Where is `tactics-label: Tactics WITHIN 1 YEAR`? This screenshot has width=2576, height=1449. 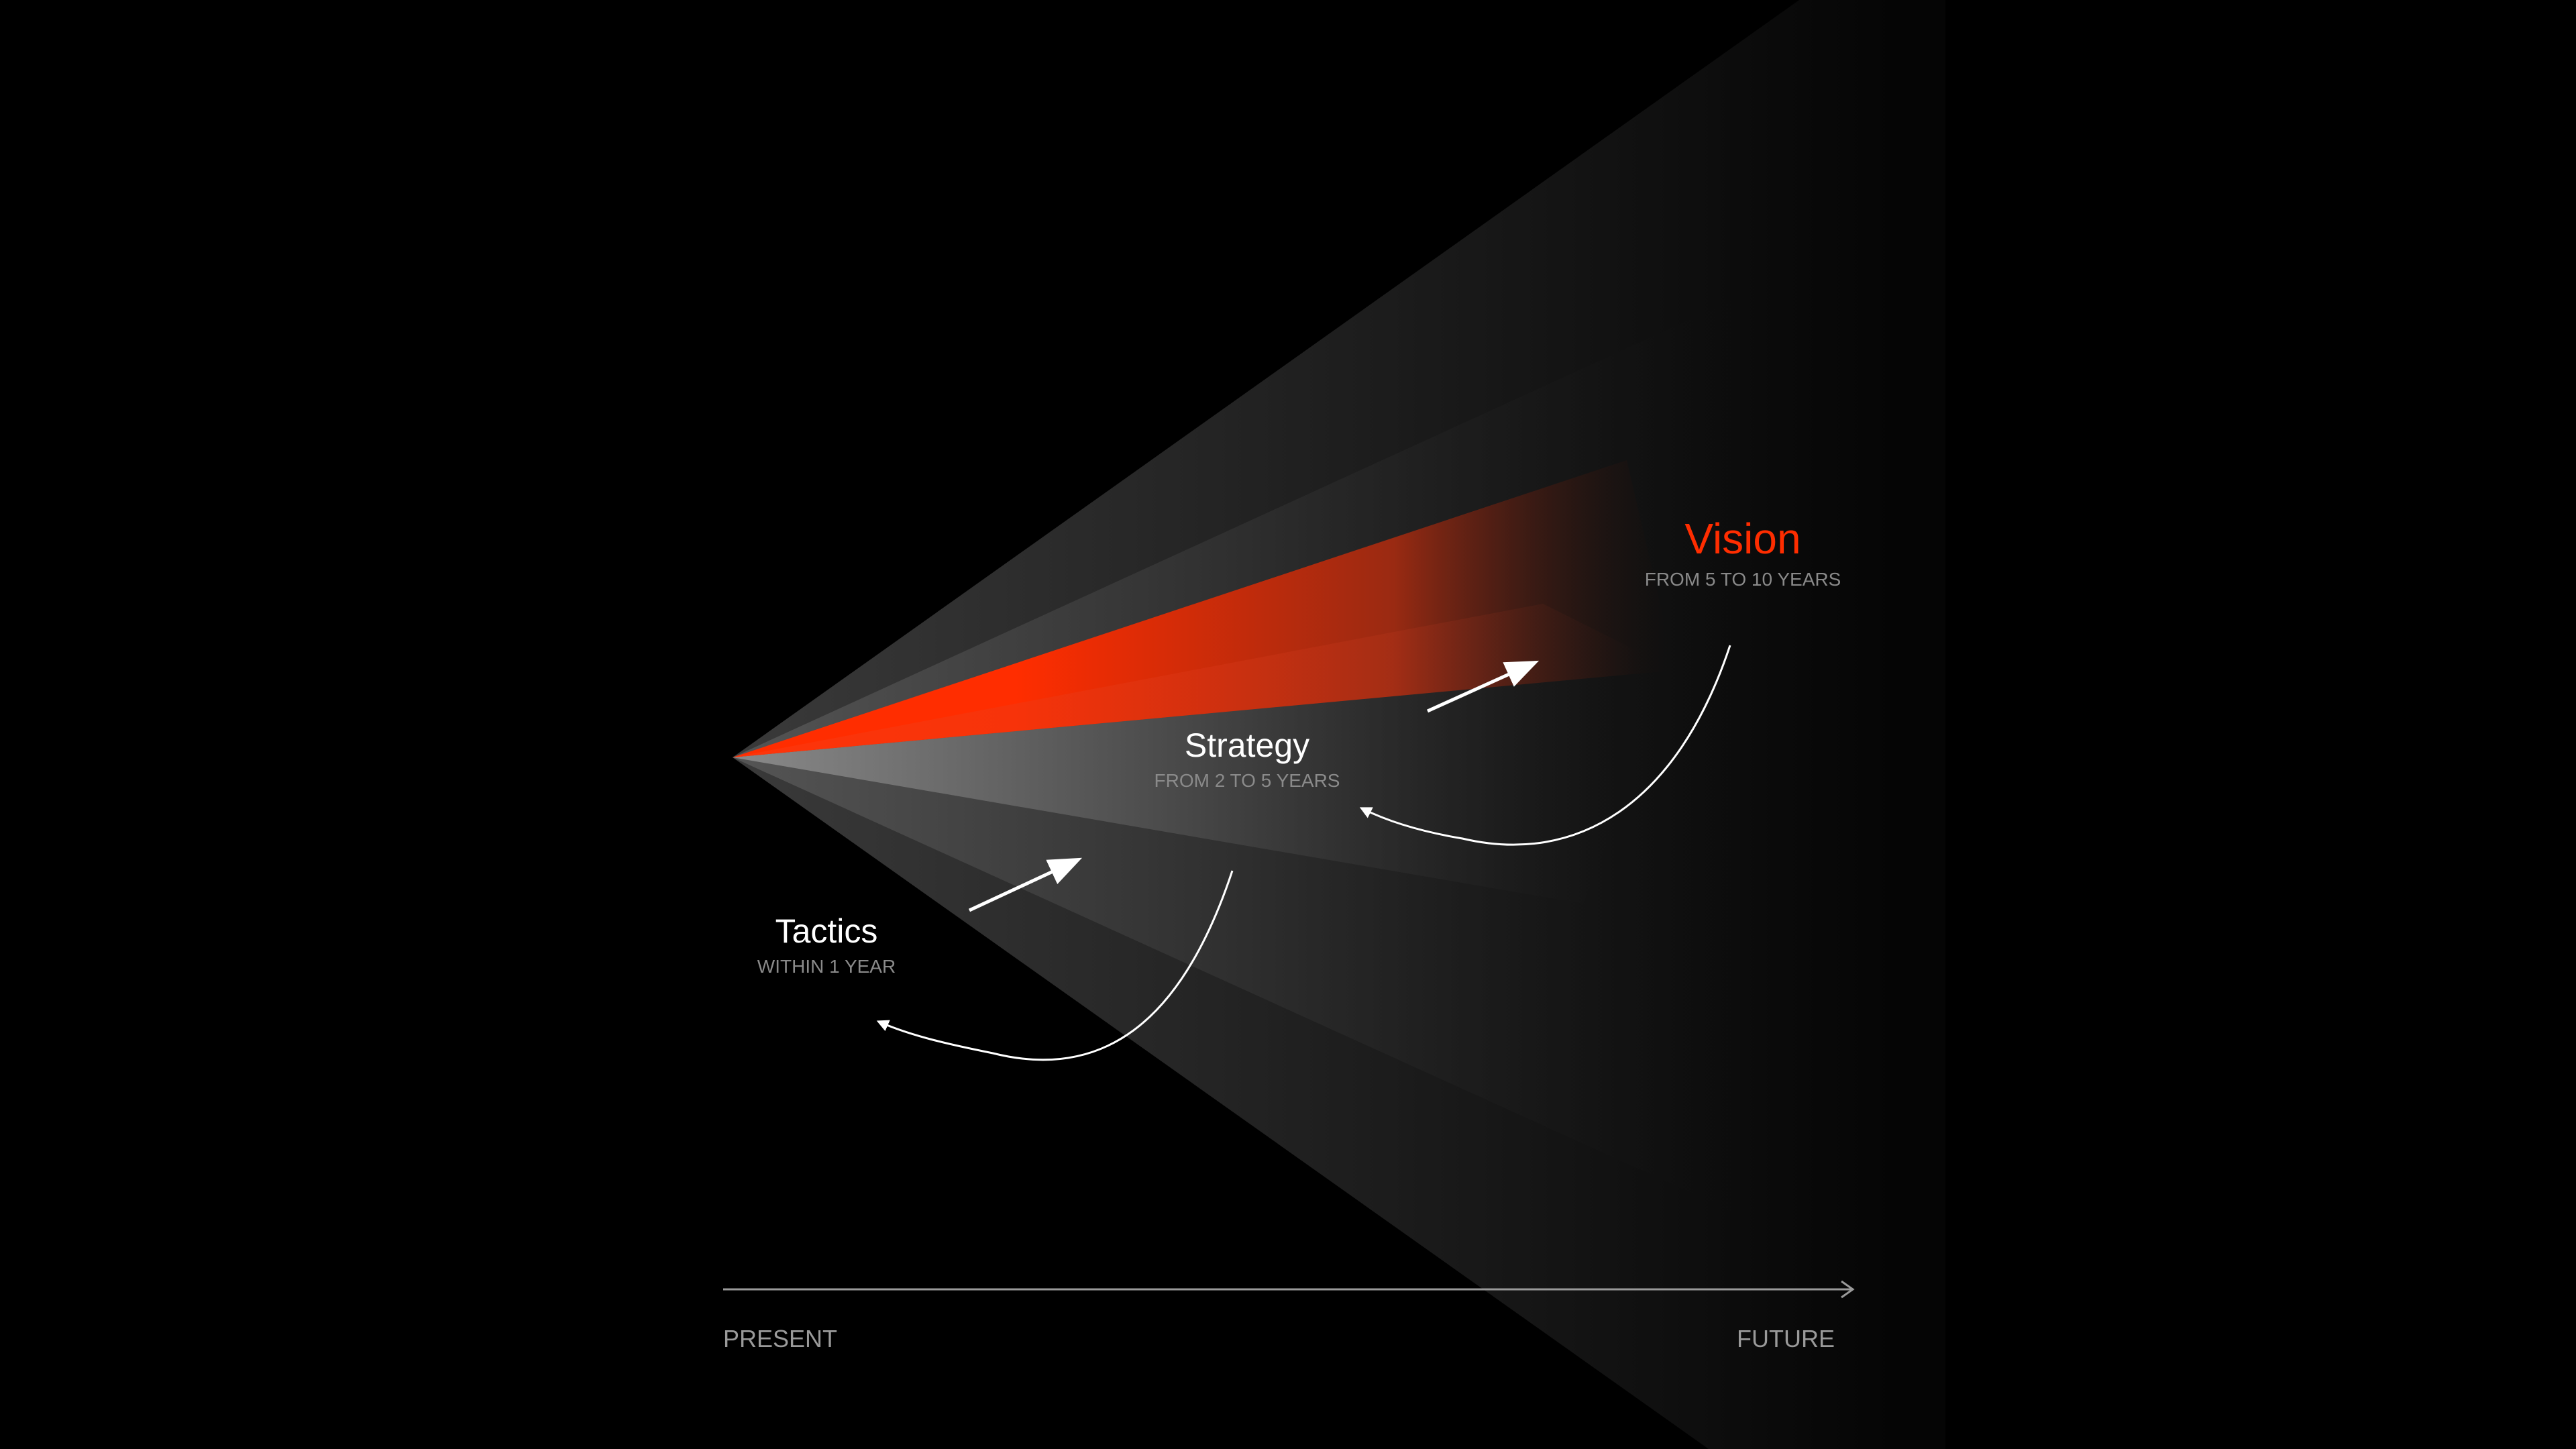
tactics-label: Tactics WITHIN 1 YEAR is located at coordinates (826, 944).